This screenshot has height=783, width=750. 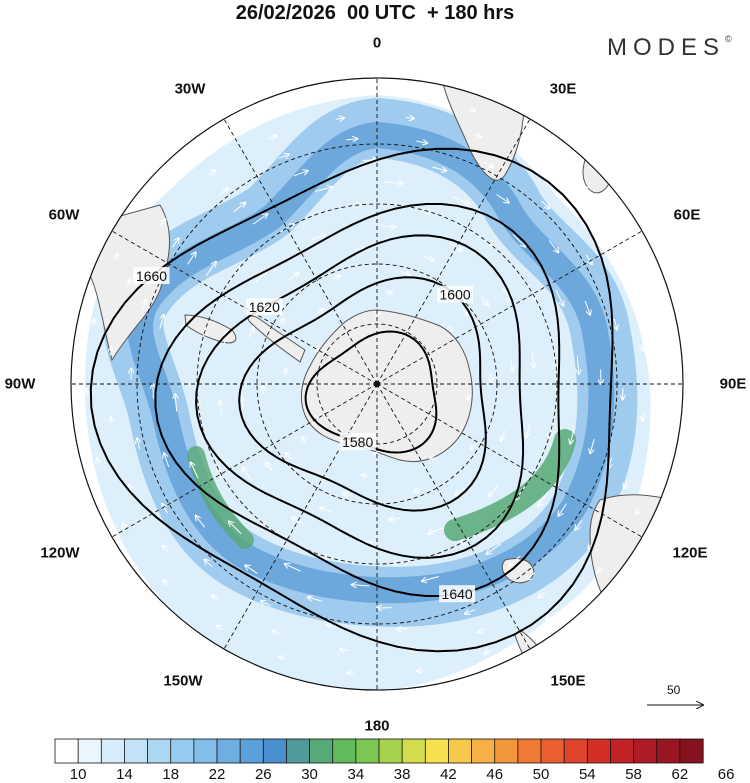 What do you see at coordinates (455, 295) in the screenshot?
I see `contour-label-1600: 1600` at bounding box center [455, 295].